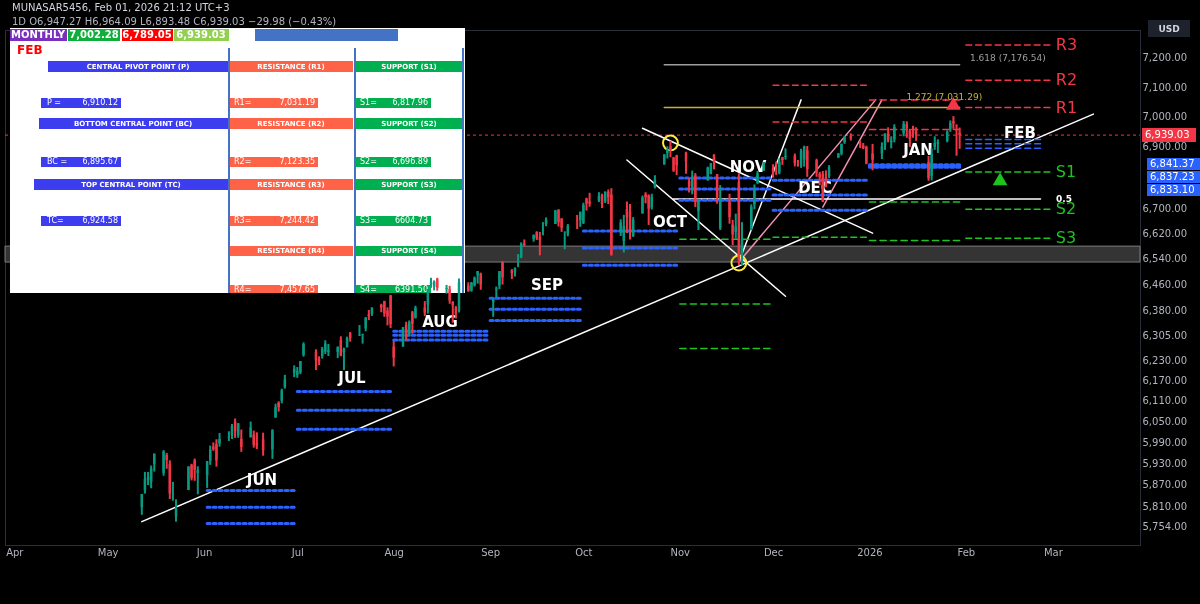 This screenshot has height=604, width=1200. I want to click on annotation: JUL, so click(352, 378).